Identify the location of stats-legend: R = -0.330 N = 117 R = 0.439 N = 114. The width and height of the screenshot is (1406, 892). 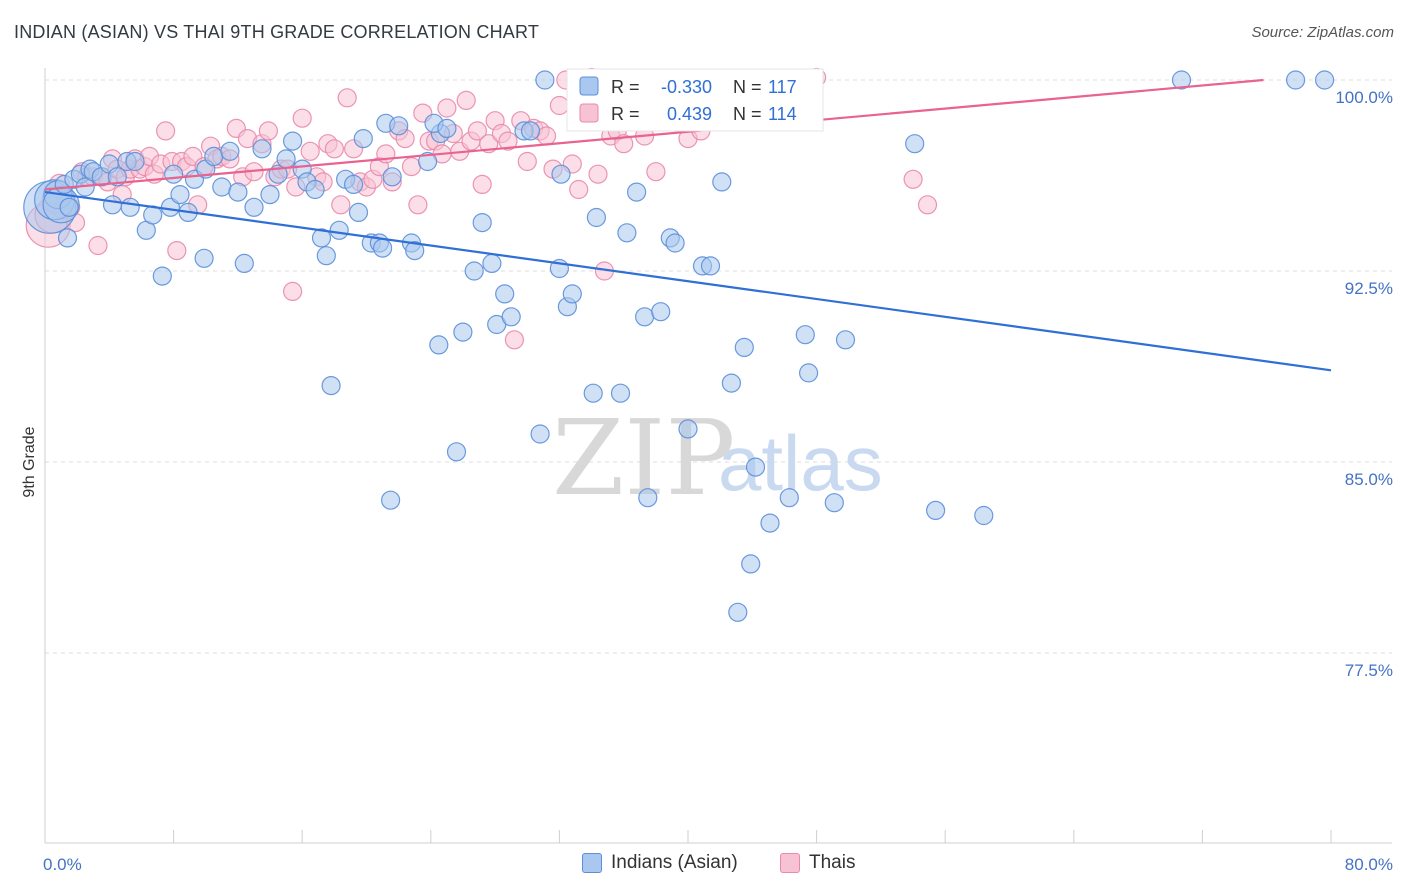
(695, 100).